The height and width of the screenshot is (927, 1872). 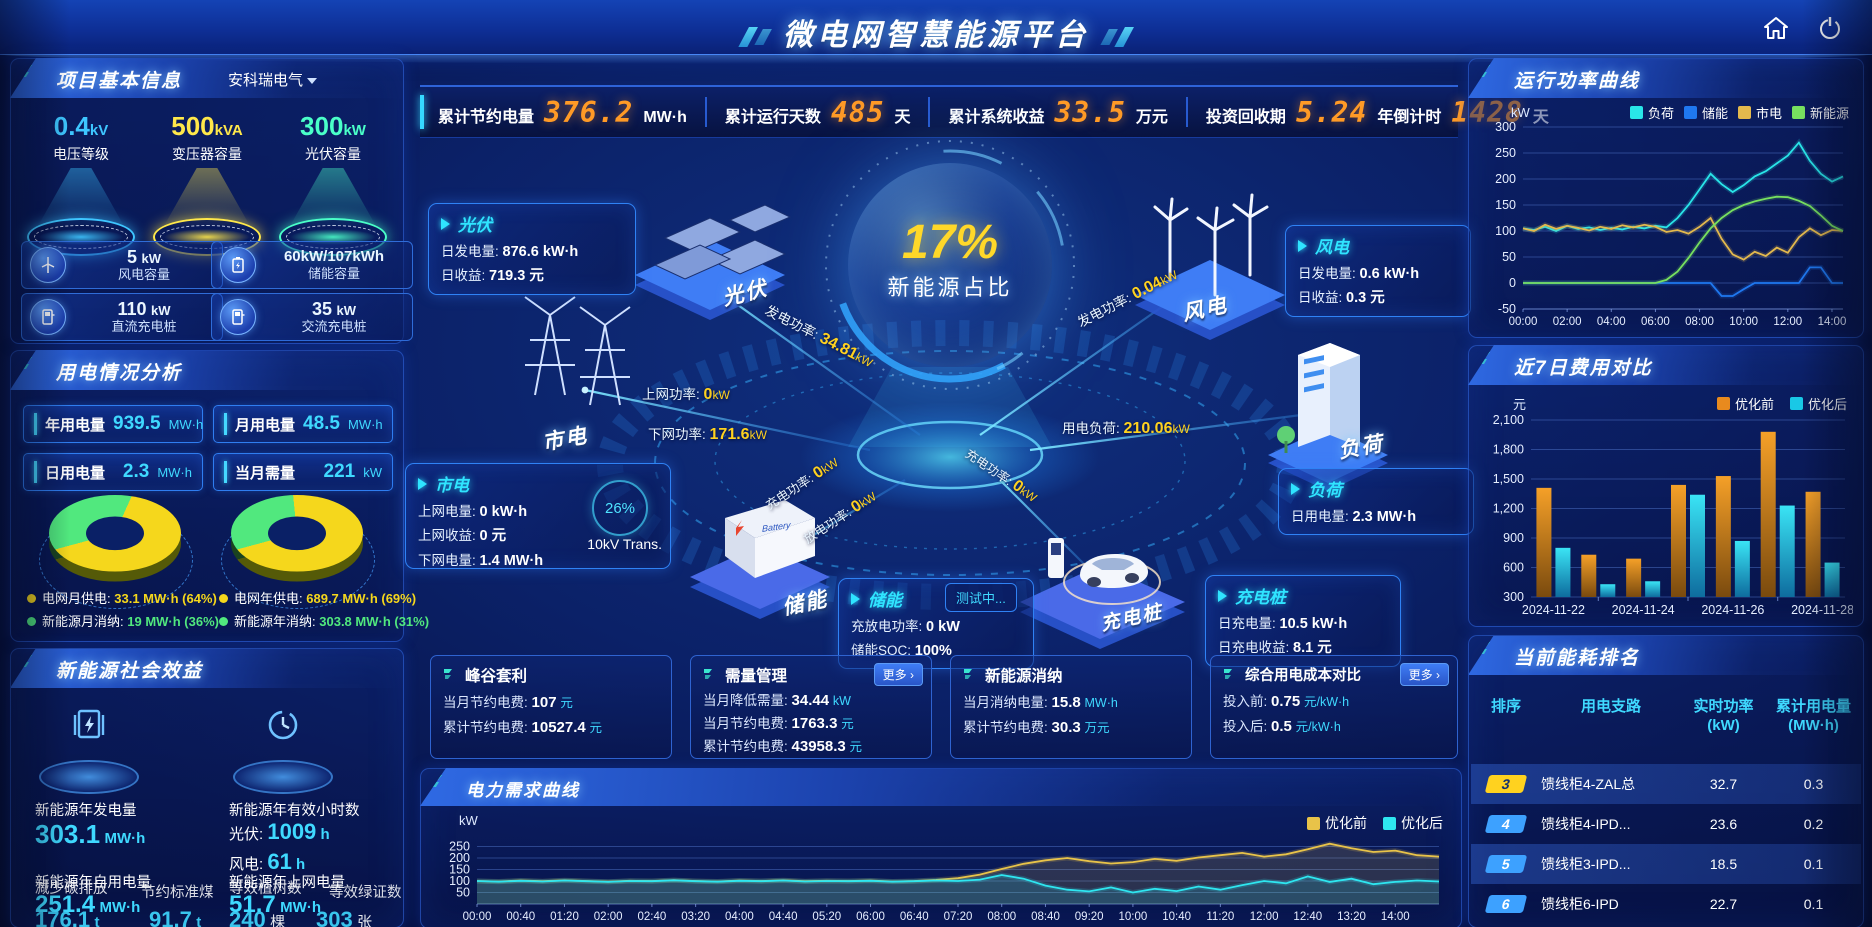 What do you see at coordinates (1583, 368) in the screenshot?
I see `panel-title: 近7日费用对比` at bounding box center [1583, 368].